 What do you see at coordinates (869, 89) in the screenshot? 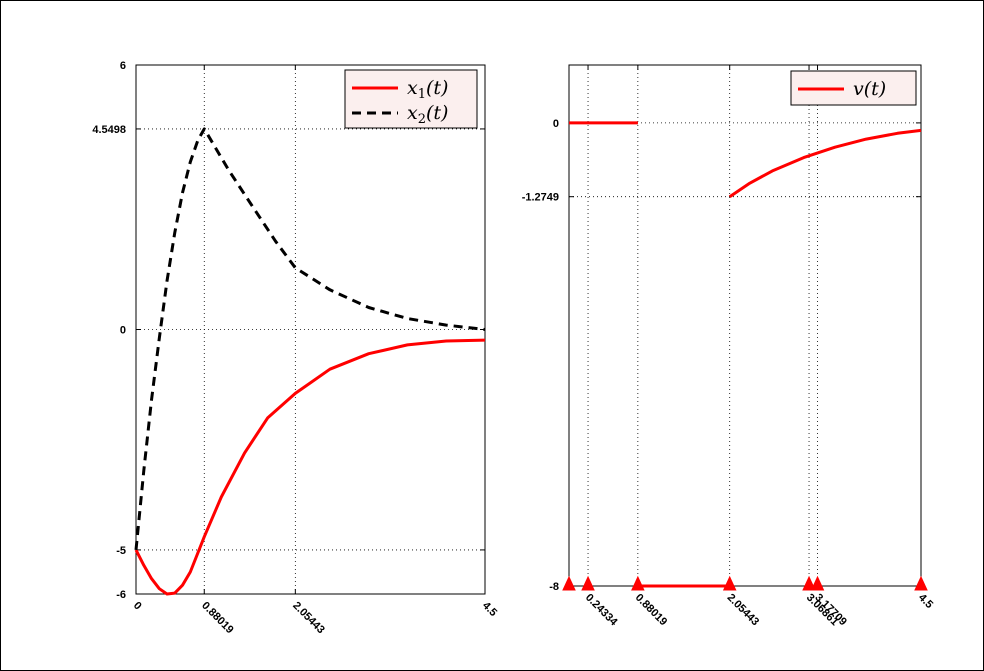
I see `legend-label: v(t)` at bounding box center [869, 89].